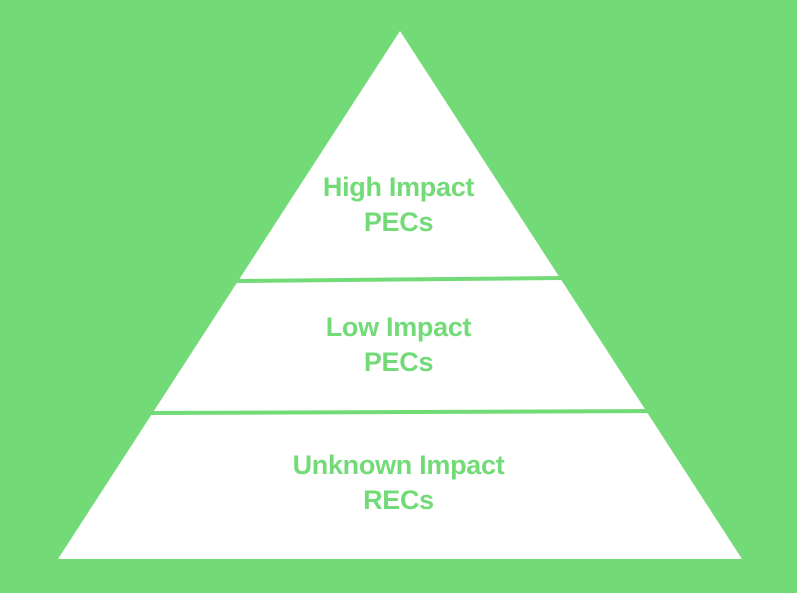 The width and height of the screenshot is (797, 593). Describe the element at coordinates (398, 187) in the screenshot. I see `tier-label-line1: High Impact` at that location.